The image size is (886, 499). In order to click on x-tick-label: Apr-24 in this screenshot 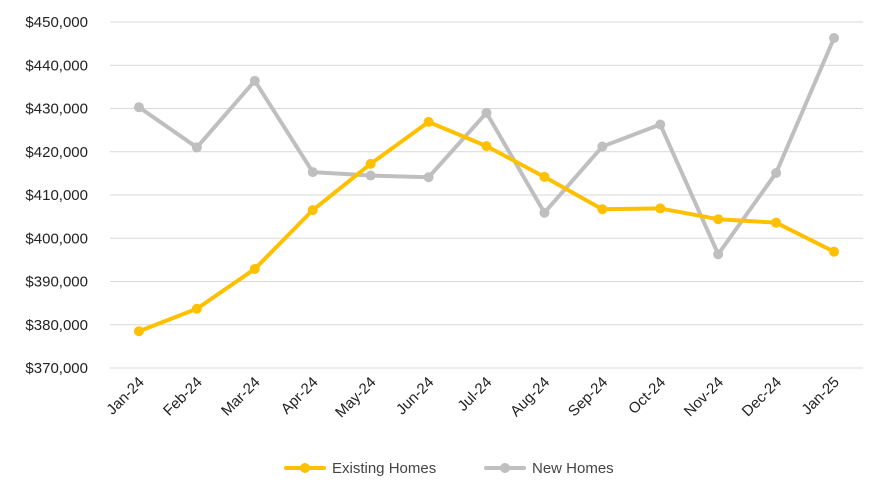, I will do `click(300, 396)`.